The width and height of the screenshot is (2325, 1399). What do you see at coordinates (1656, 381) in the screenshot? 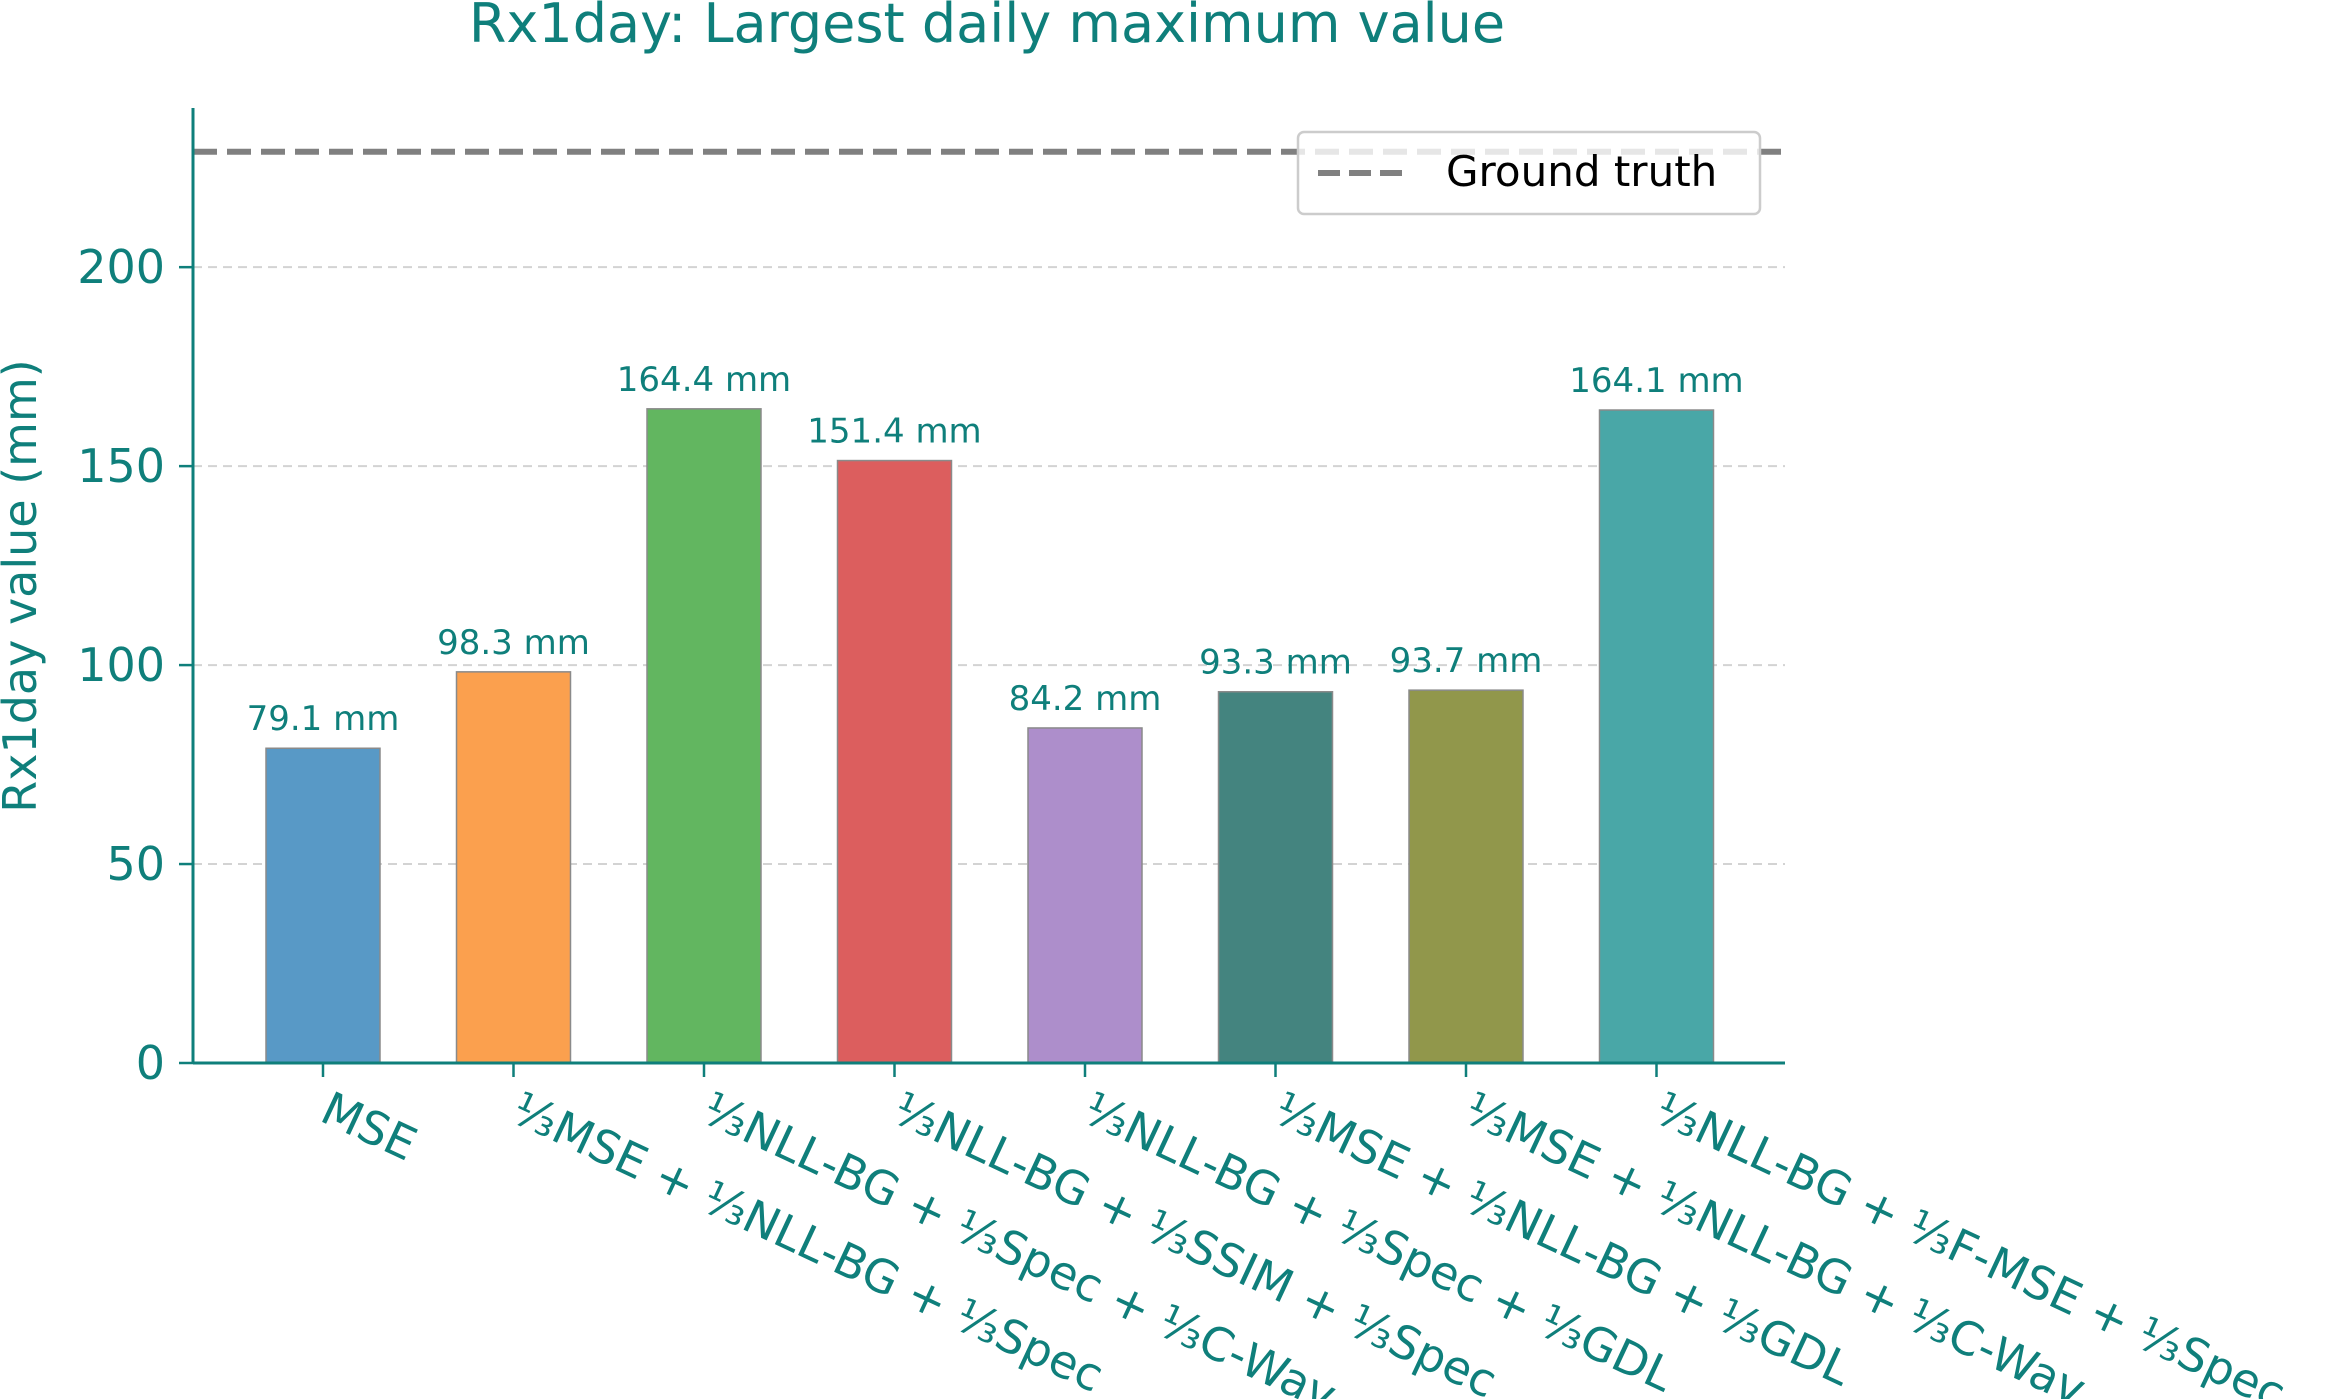
I see `bar-value-label: 164.1 mm` at bounding box center [1656, 381].